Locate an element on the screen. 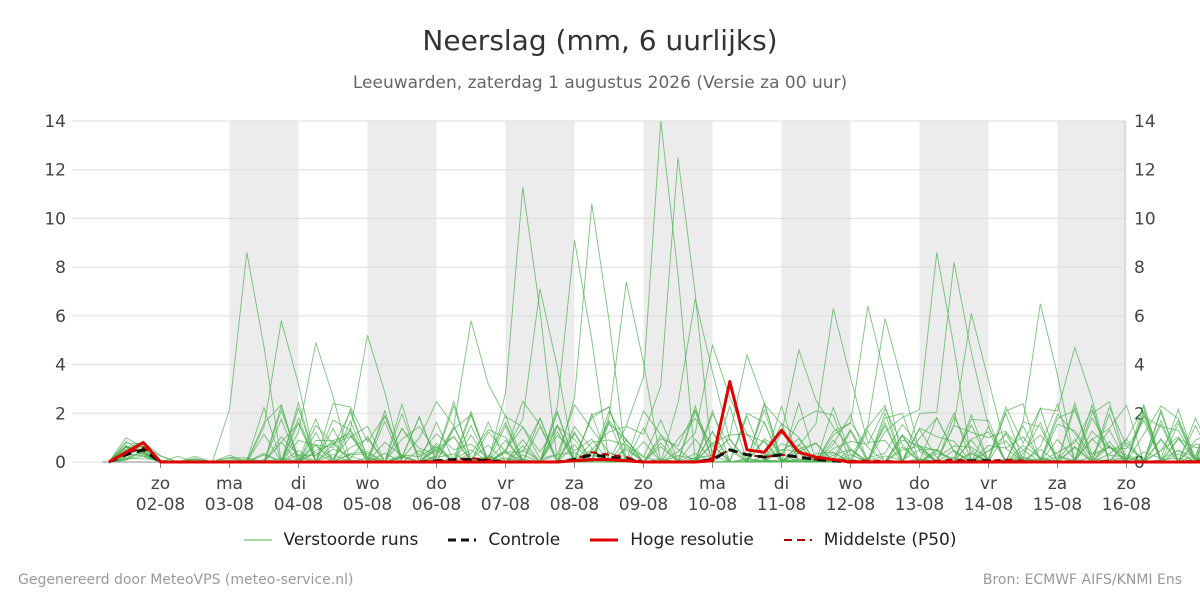  x-tick-date: 12-08 is located at coordinates (850, 505).